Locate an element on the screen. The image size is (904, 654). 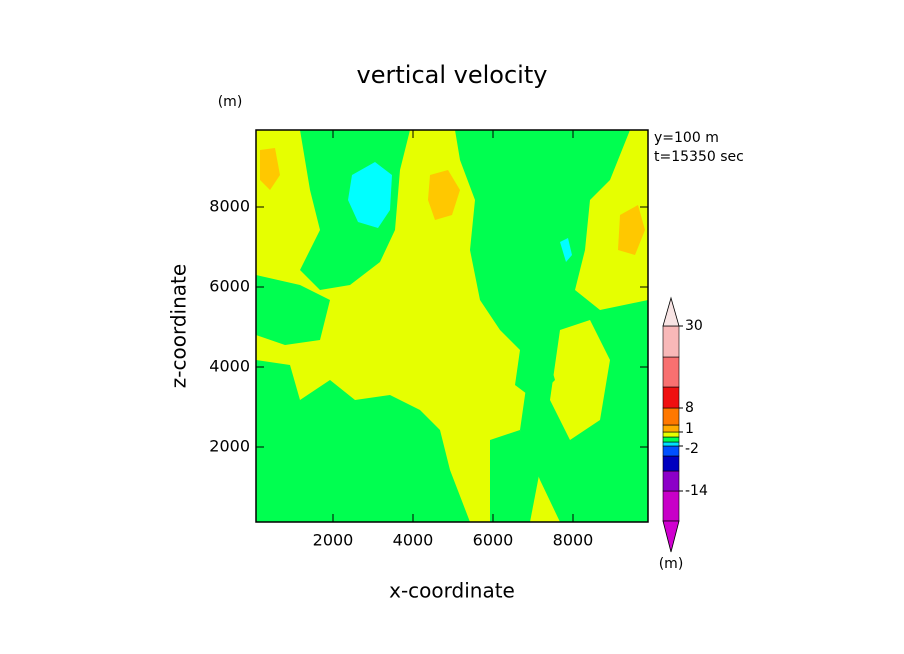
x-tick-label: 8000 is located at coordinates (573, 540).